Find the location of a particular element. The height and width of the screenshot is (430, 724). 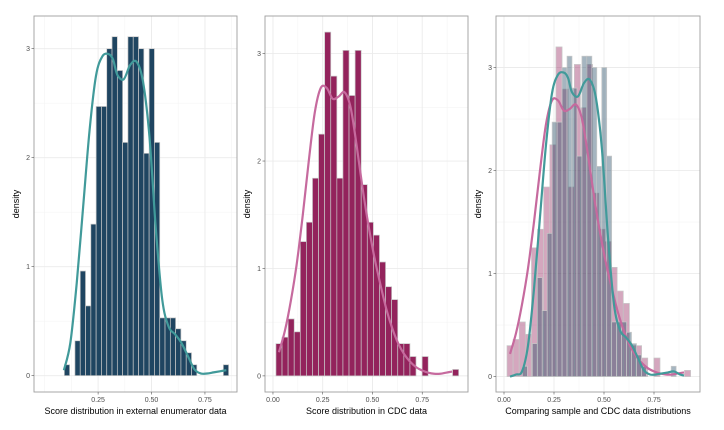

x-tick-labels: 0.25 0.50 0.75 is located at coordinates (151, 398).